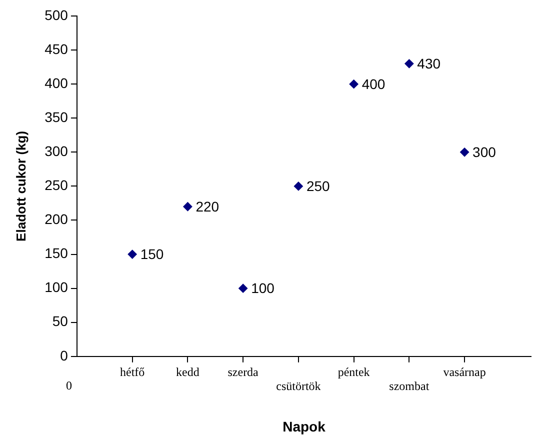  I want to click on y-axis-title: Eladott cukor (kg), so click(20, 186).